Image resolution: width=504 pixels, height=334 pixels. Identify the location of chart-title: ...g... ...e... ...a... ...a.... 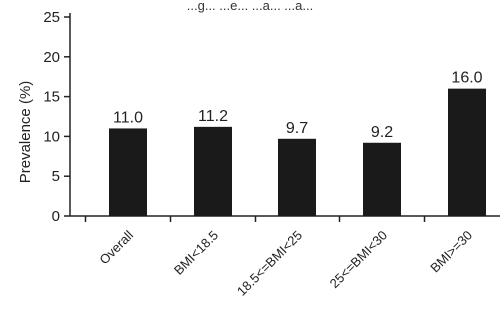
(250, 6).